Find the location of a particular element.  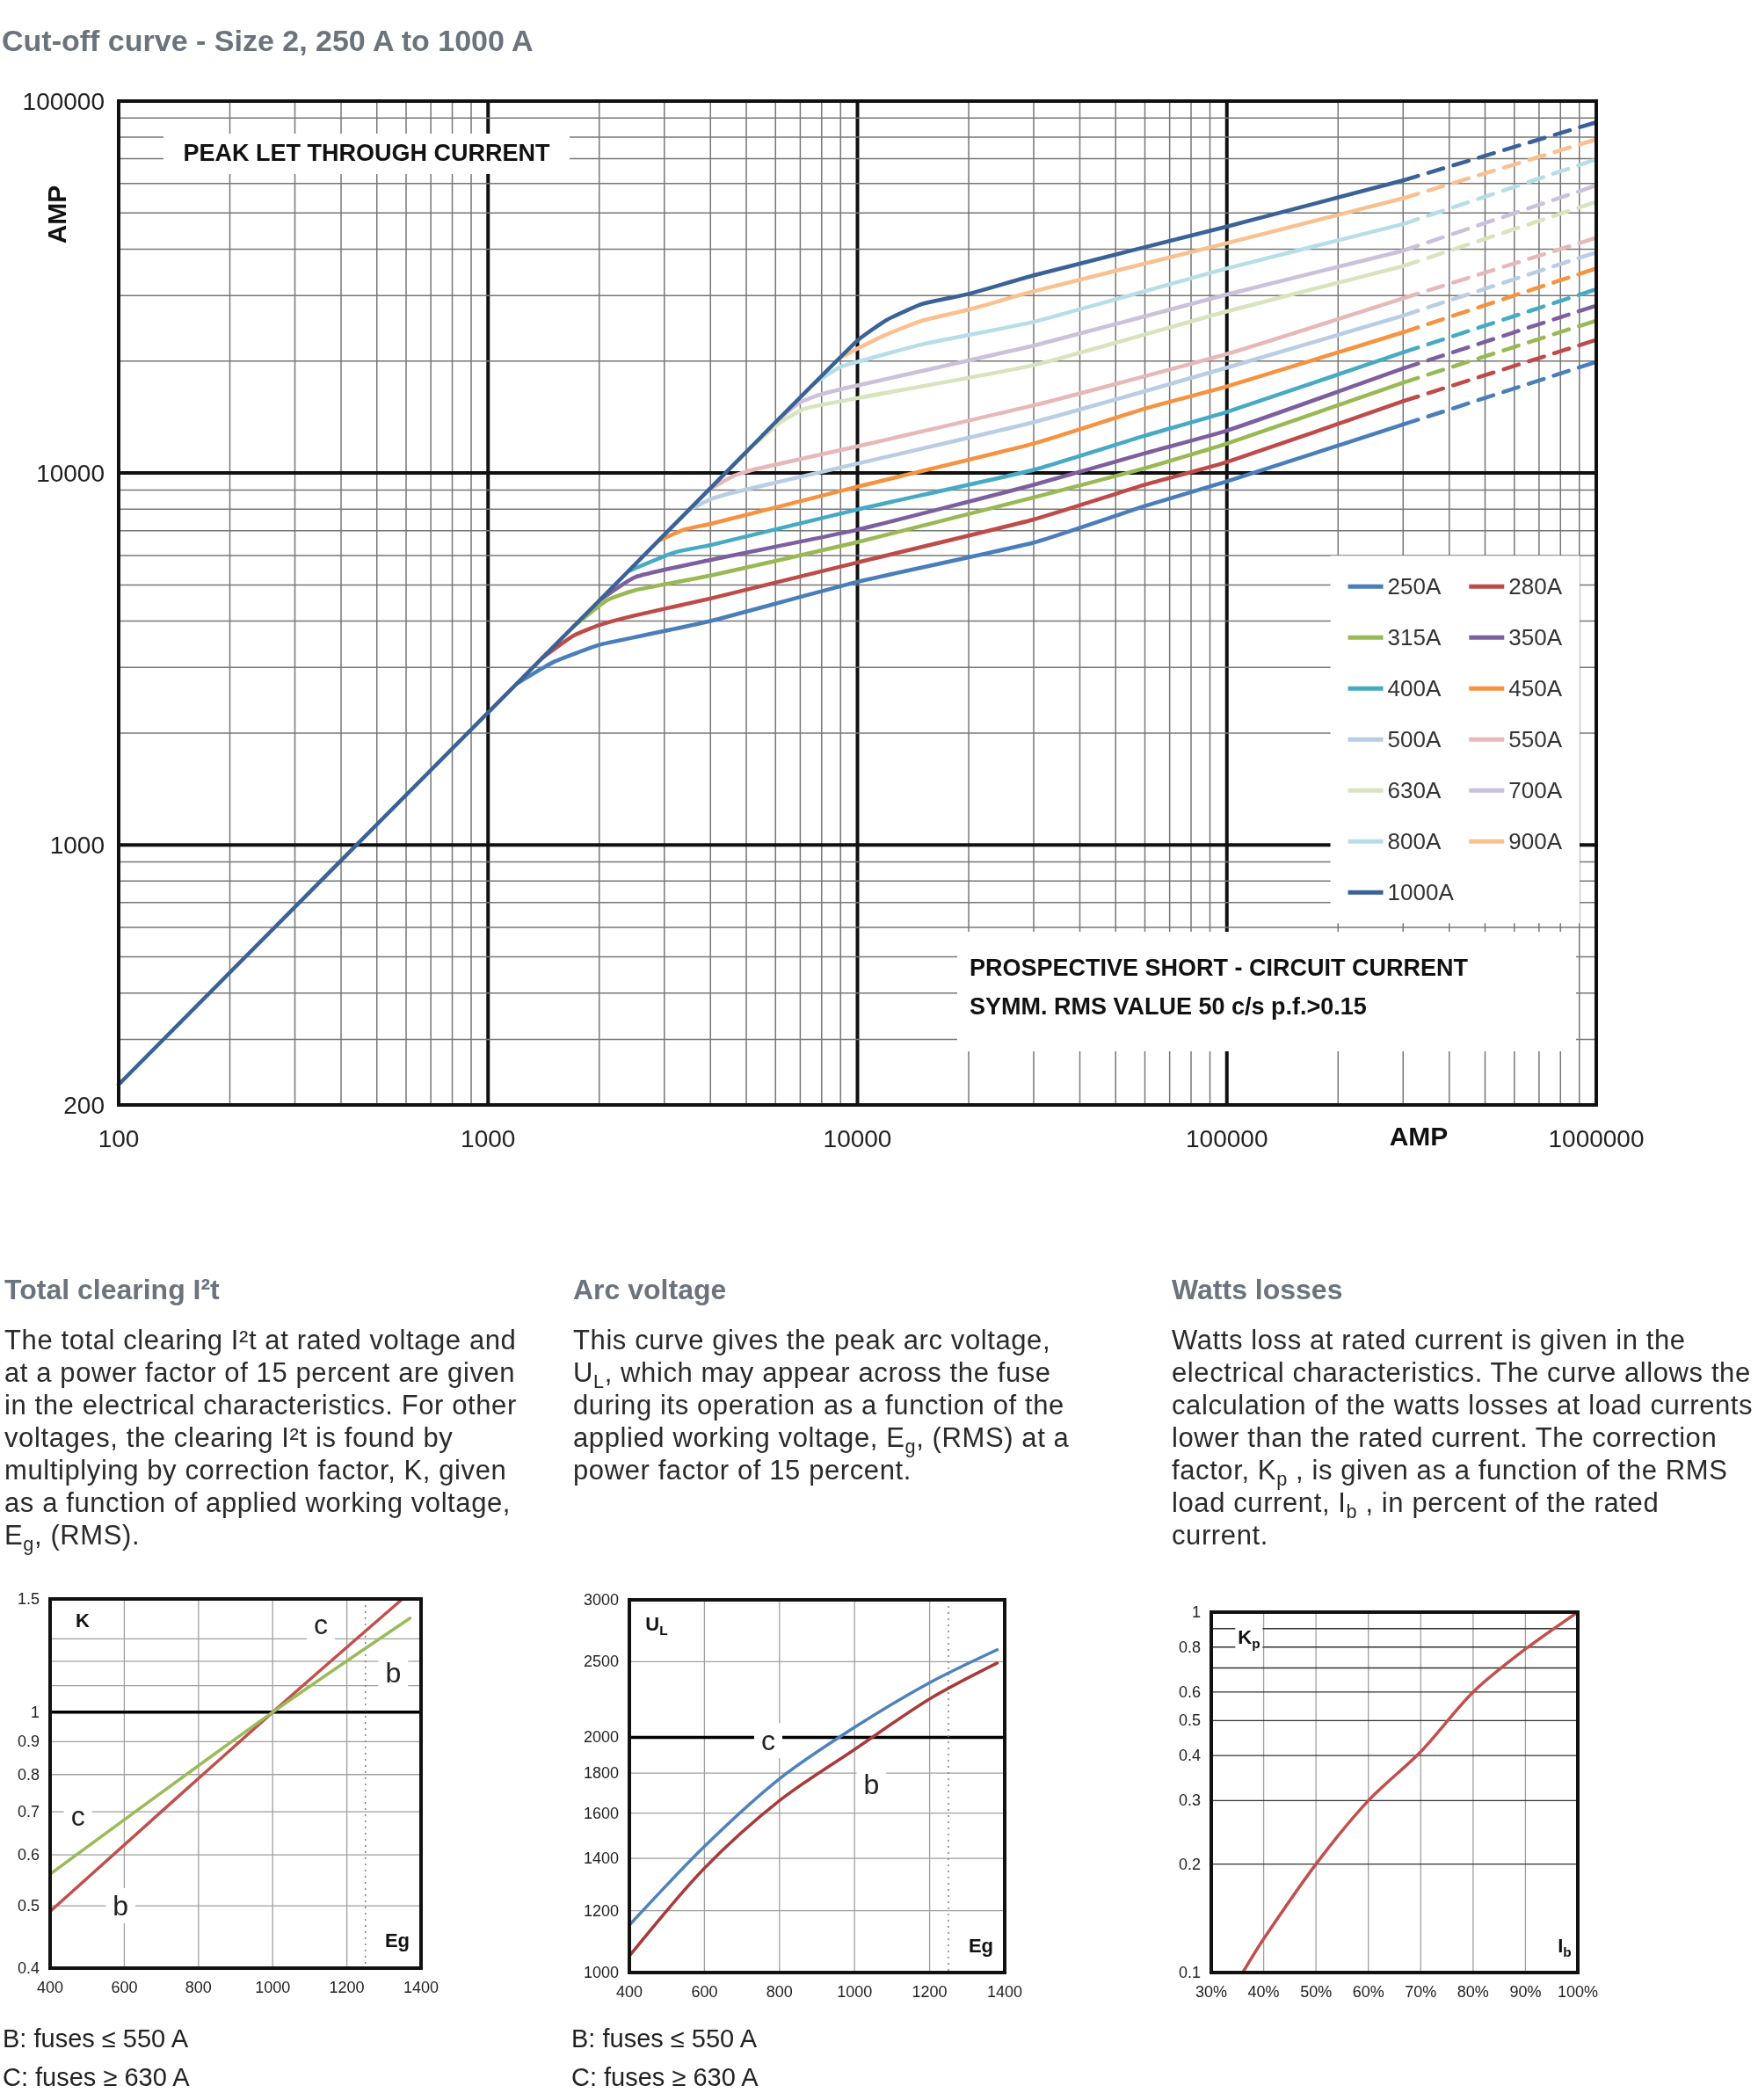

y-tick-label: 0.1 is located at coordinates (1189, 1972).